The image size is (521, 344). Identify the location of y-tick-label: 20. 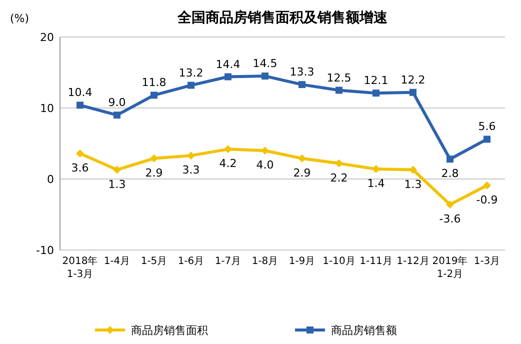
(47, 37).